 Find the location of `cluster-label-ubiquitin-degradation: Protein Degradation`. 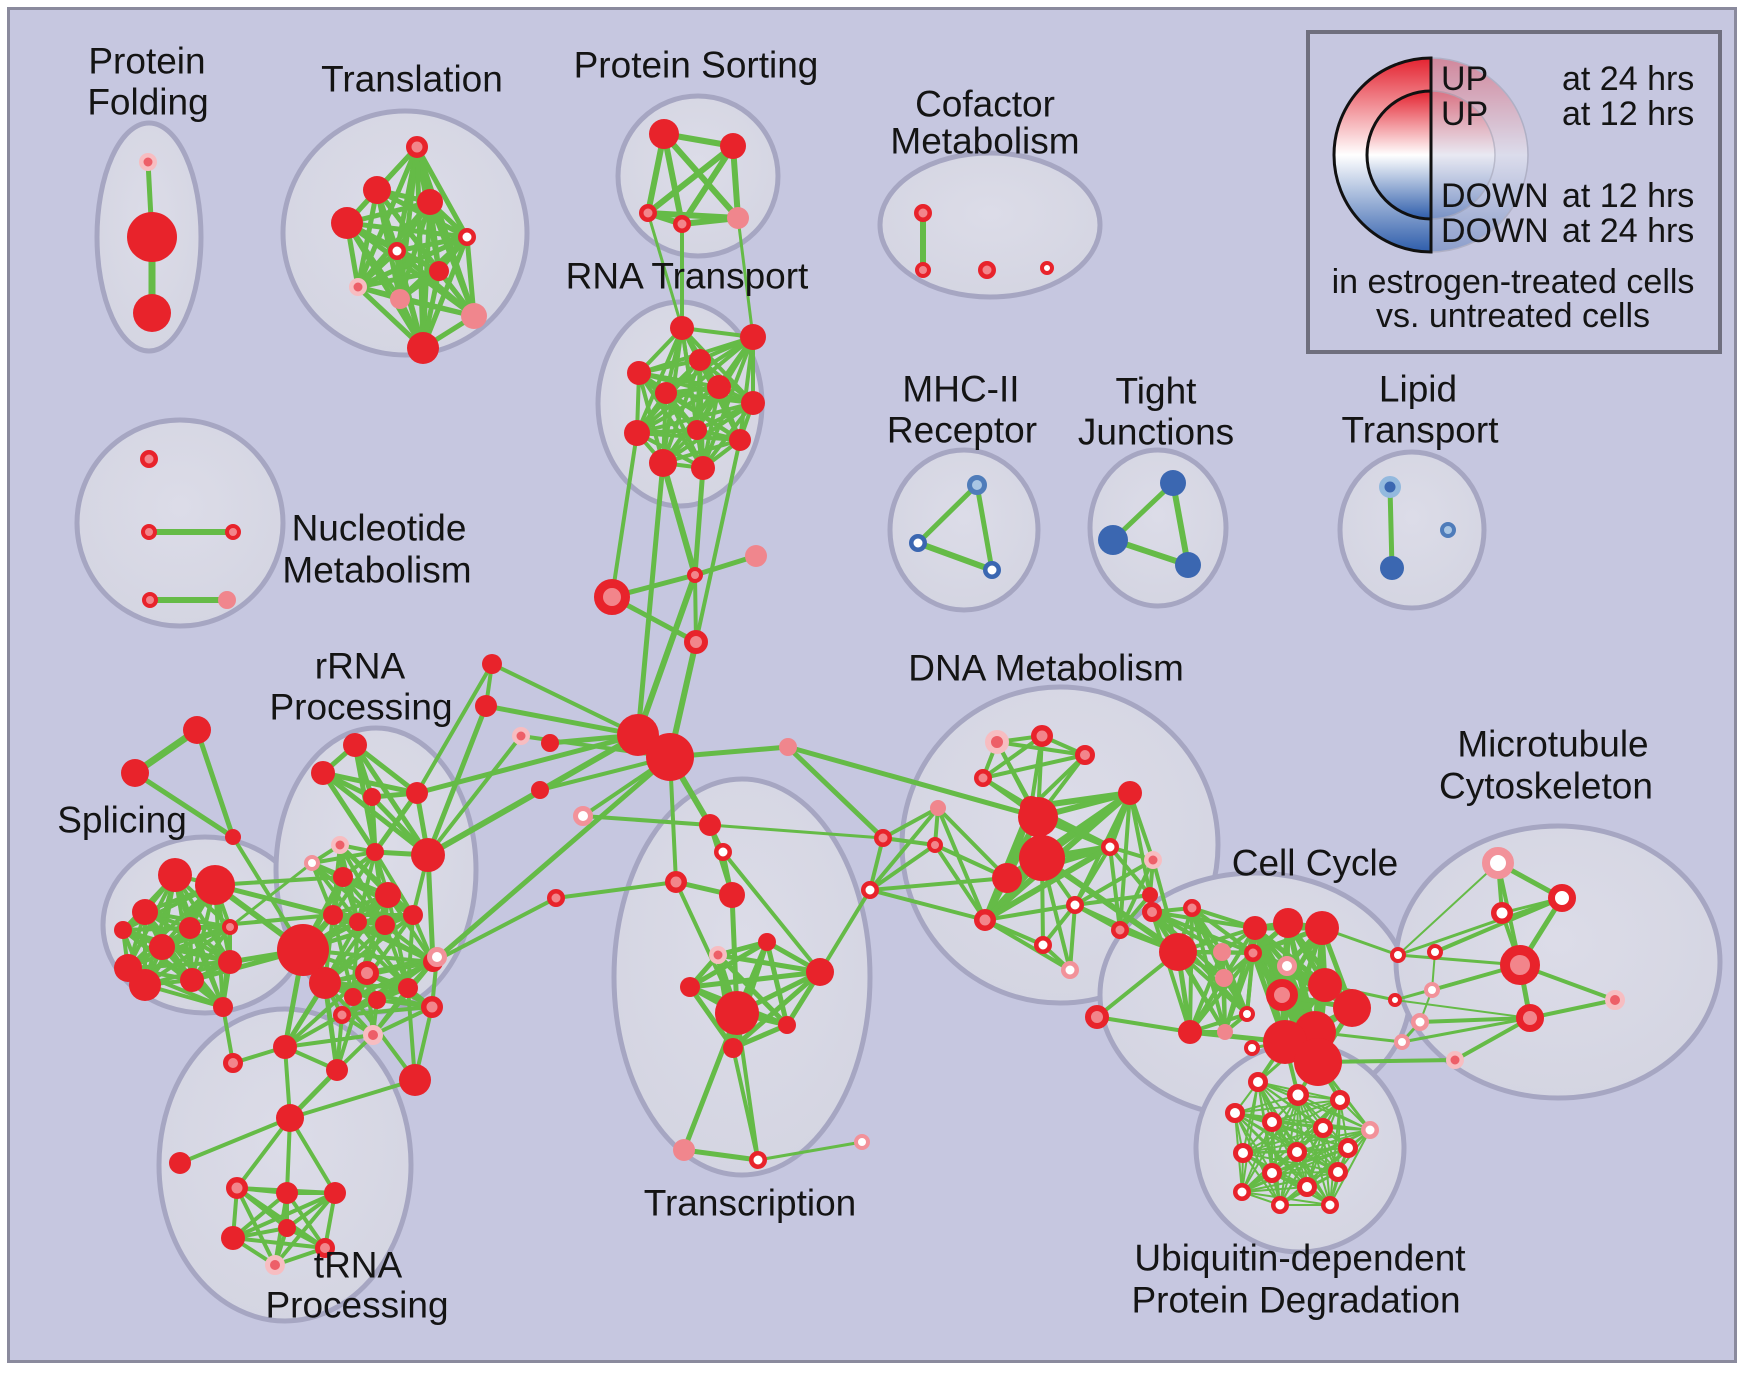

cluster-label-ubiquitin-degradation: Protein Degradation is located at coordinates (1295, 1300).